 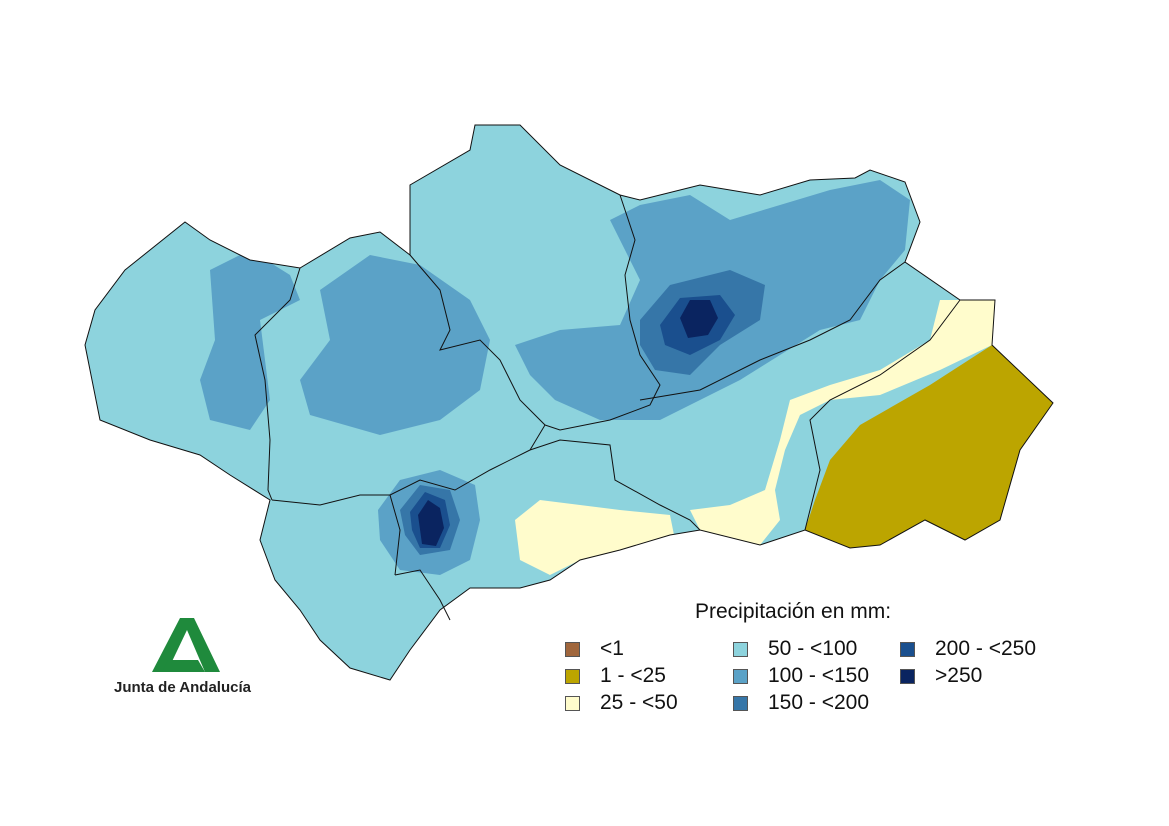 I want to click on legend-item: 100 - <150, so click(x=801, y=675).